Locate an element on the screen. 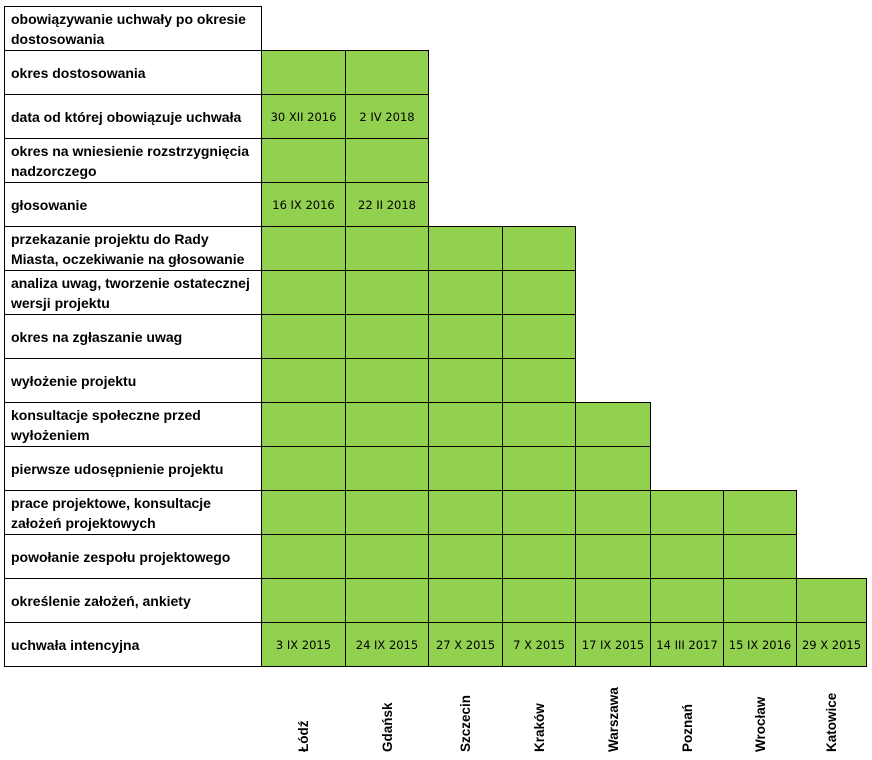  row-label: głosowanie is located at coordinates (133, 204).